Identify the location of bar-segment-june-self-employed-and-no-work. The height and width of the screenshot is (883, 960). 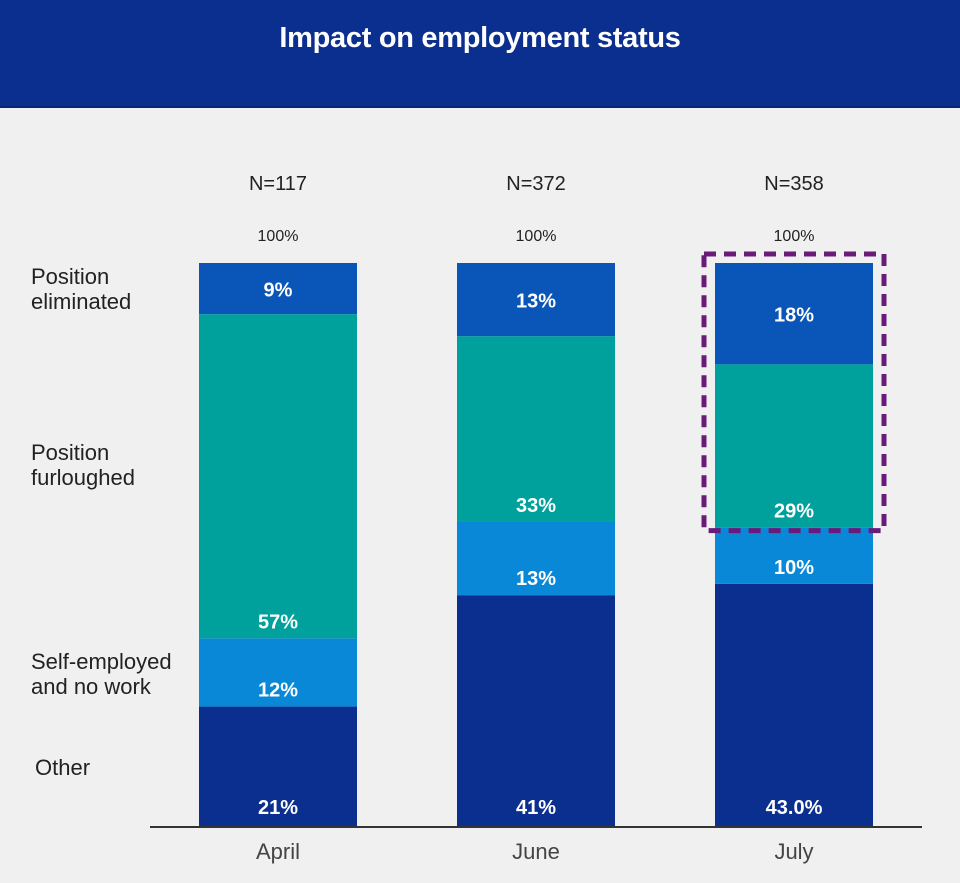
(536, 558).